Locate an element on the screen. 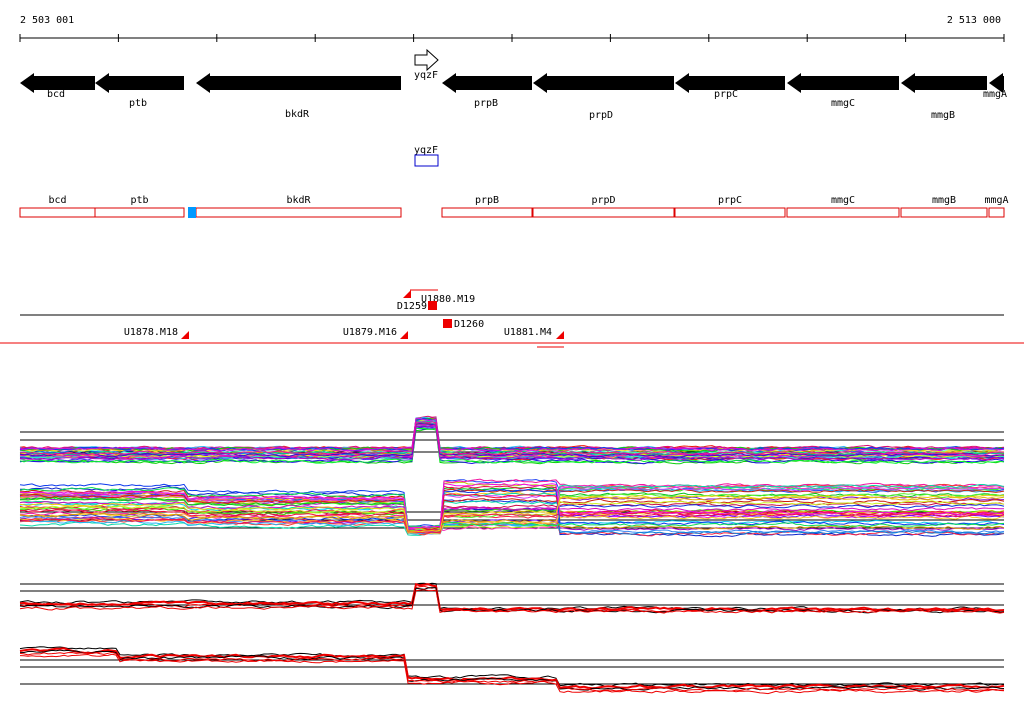  transcript-label: prpB is located at coordinates (487, 200).